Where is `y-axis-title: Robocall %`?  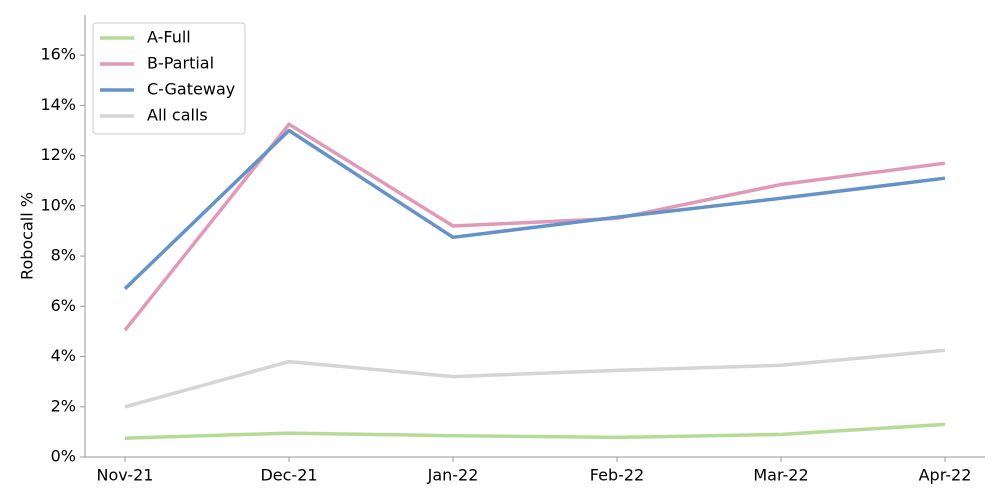 y-axis-title: Robocall % is located at coordinates (27, 236).